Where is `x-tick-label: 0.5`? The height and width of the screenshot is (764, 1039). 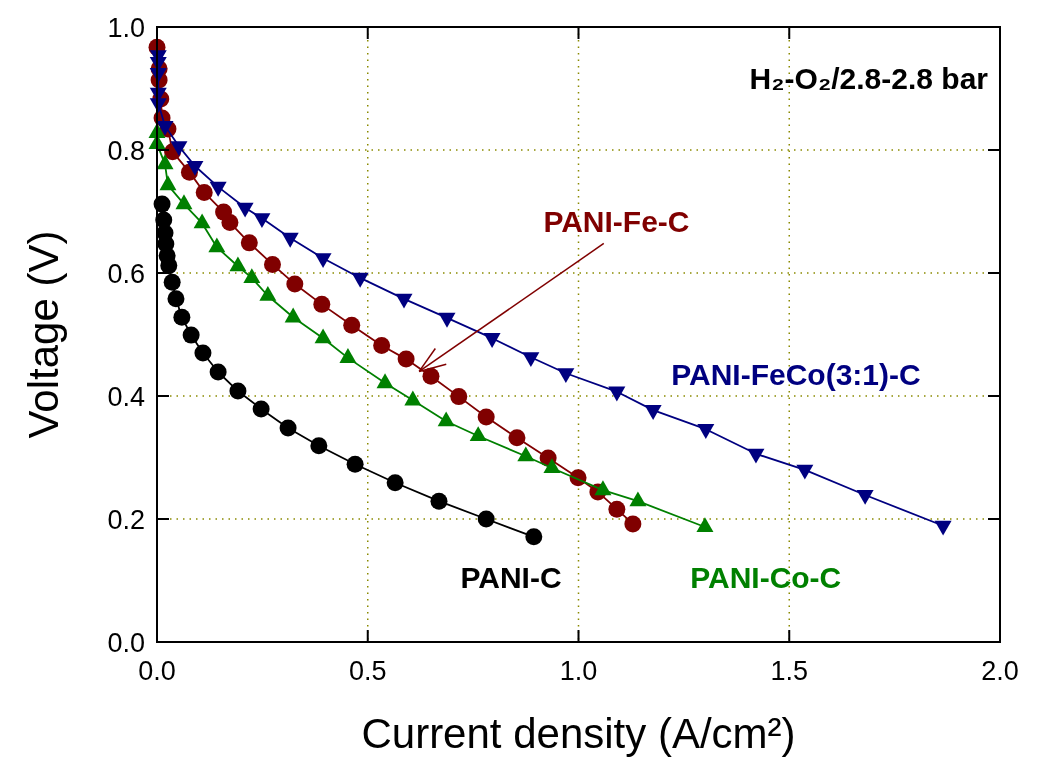
x-tick-label: 0.5 is located at coordinates (367, 671).